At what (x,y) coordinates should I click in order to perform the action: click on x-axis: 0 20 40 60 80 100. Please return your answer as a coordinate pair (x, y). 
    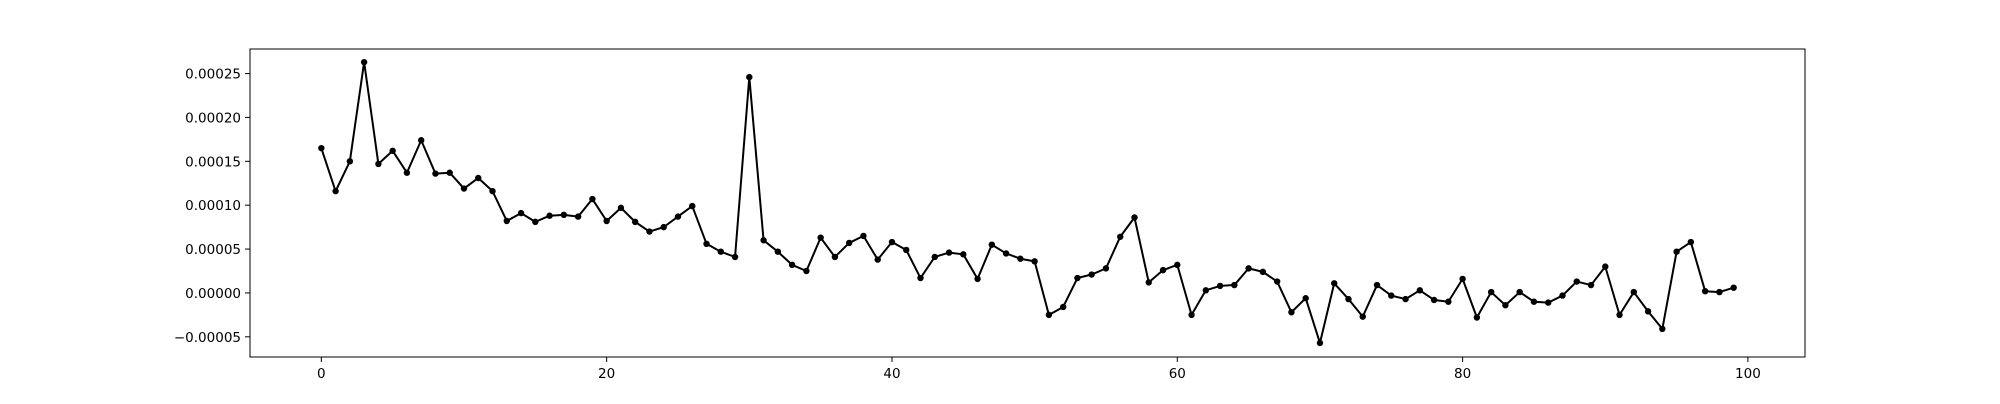
    Looking at the image, I should click on (1039, 369).